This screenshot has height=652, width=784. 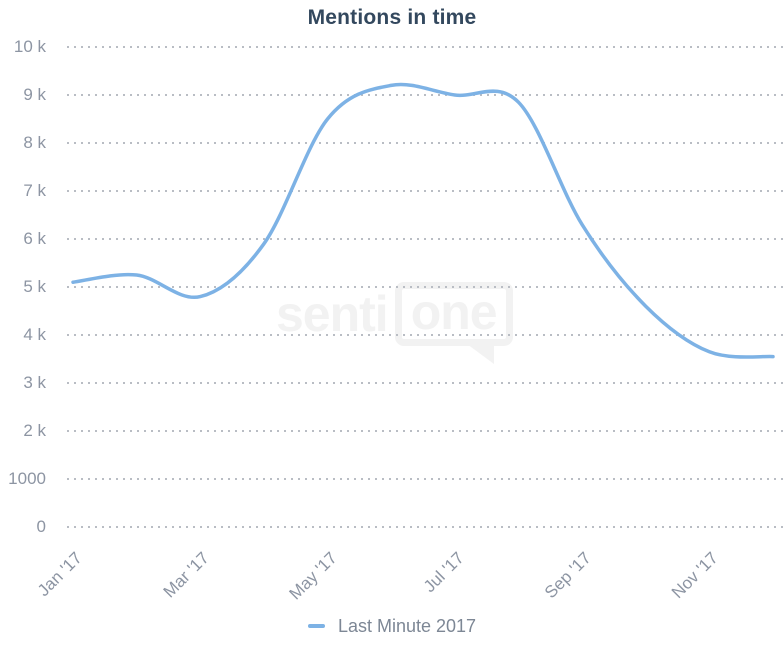 I want to click on chart-title: Mentions in time, so click(x=392, y=17).